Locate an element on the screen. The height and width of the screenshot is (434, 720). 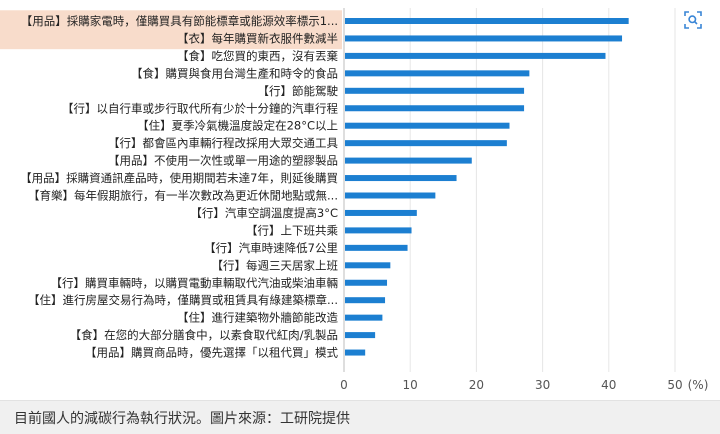
category-label: 【行】汽車時速降低7公里 is located at coordinates (271, 248).